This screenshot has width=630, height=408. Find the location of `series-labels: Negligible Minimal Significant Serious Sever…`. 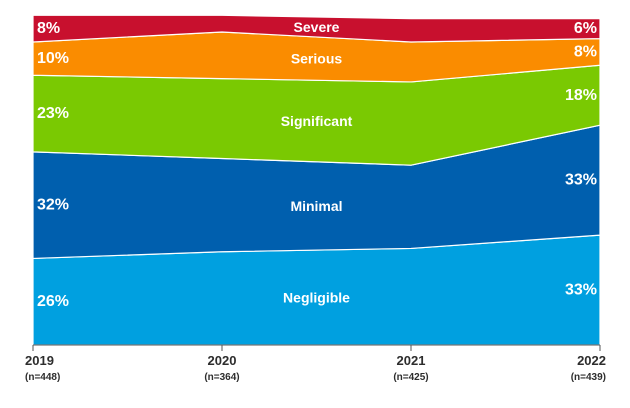

series-labels: Negligible Minimal Significant Serious Sever… is located at coordinates (317, 162).